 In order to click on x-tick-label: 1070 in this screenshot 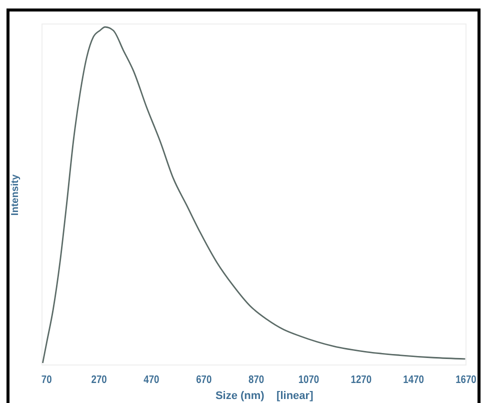, I will do `click(309, 380)`.